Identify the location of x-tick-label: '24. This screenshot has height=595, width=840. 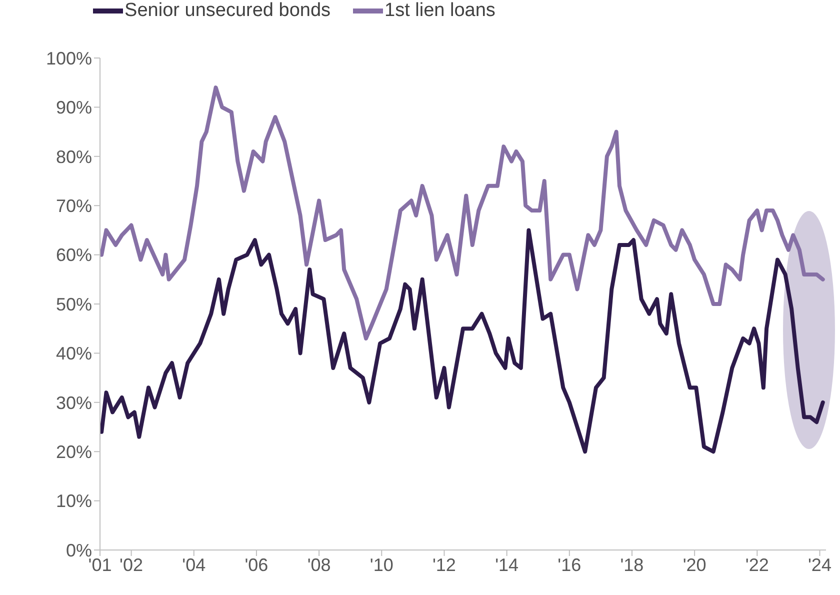
(820, 564).